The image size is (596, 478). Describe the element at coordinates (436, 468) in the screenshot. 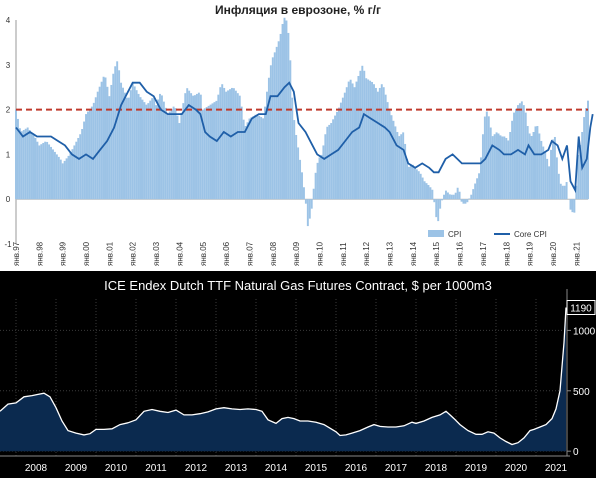

I see `x-tick-label: 2018` at that location.